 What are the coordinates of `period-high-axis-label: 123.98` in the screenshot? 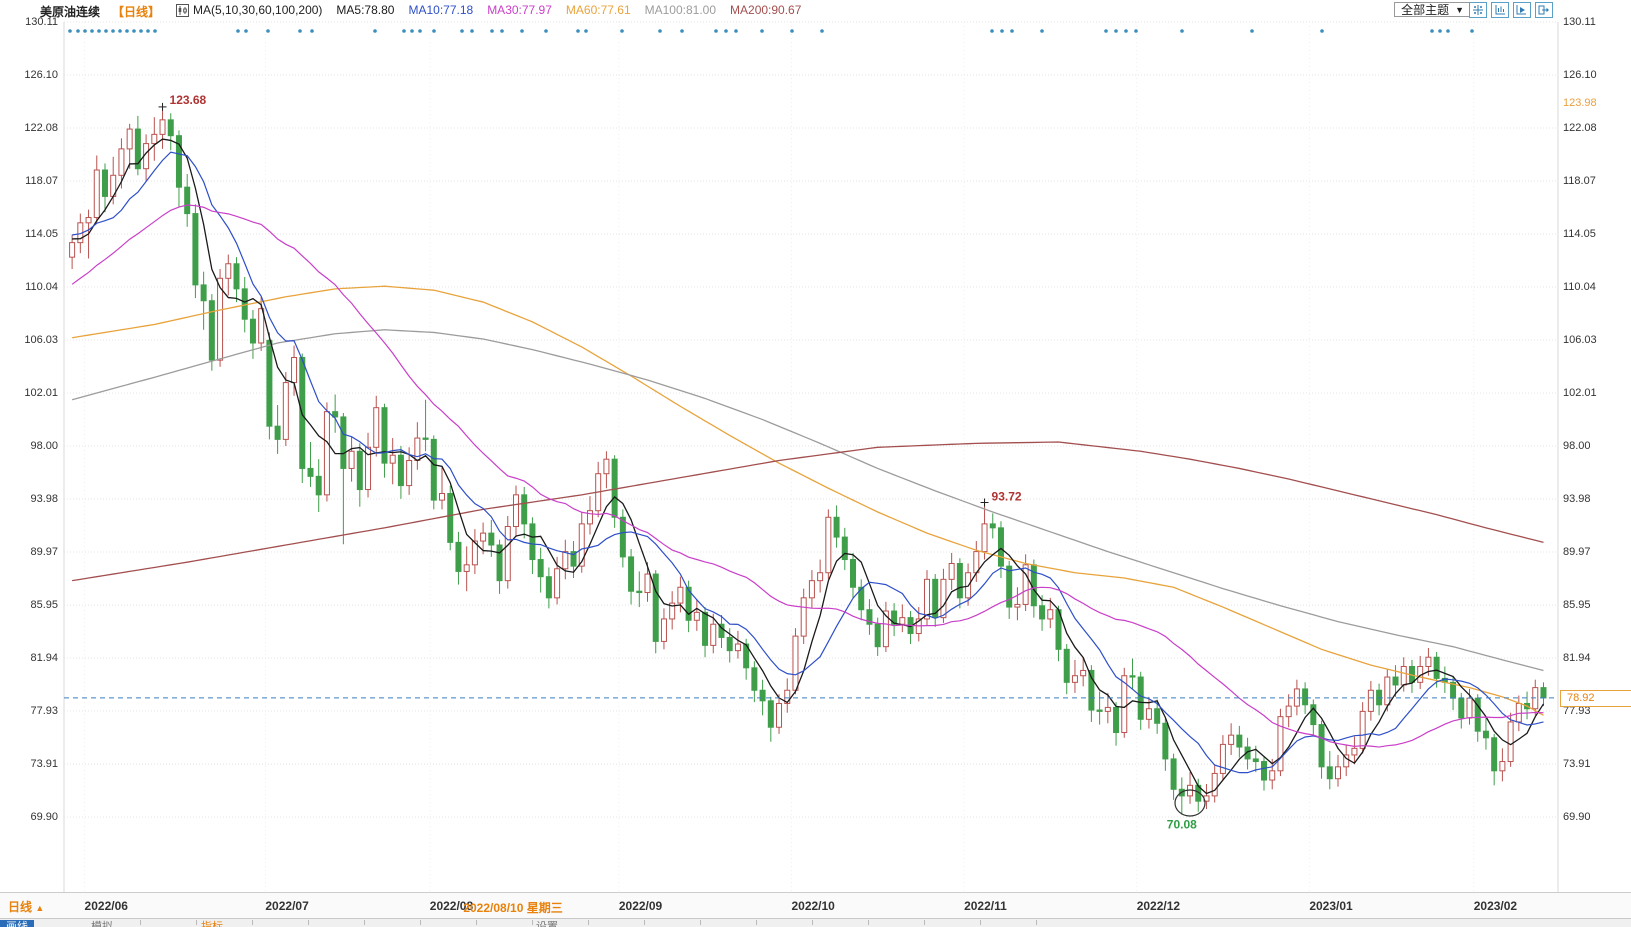 It's located at (1580, 102).